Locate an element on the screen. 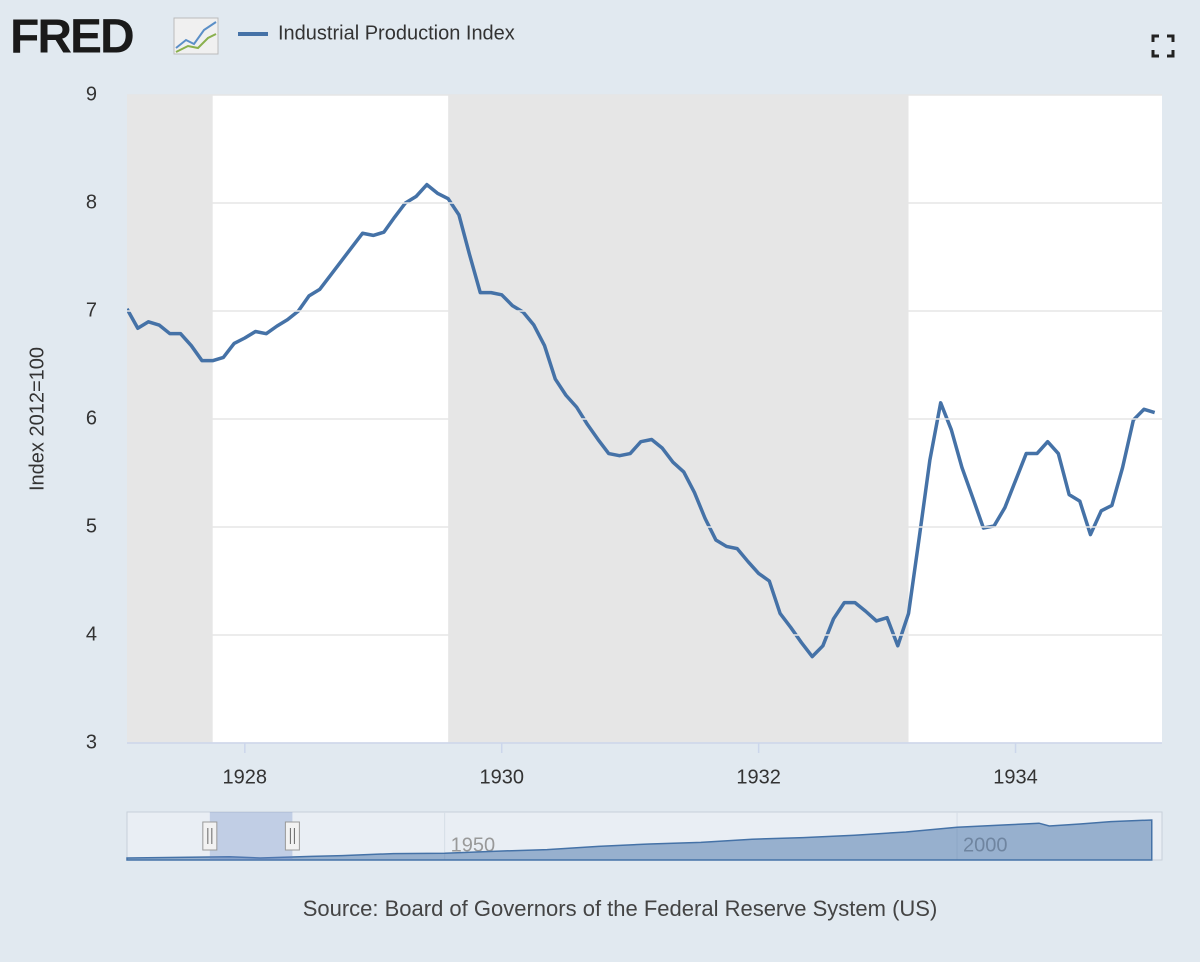 Image resolution: width=1200 pixels, height=962 pixels. y-tick-label: 9 is located at coordinates (91, 94).